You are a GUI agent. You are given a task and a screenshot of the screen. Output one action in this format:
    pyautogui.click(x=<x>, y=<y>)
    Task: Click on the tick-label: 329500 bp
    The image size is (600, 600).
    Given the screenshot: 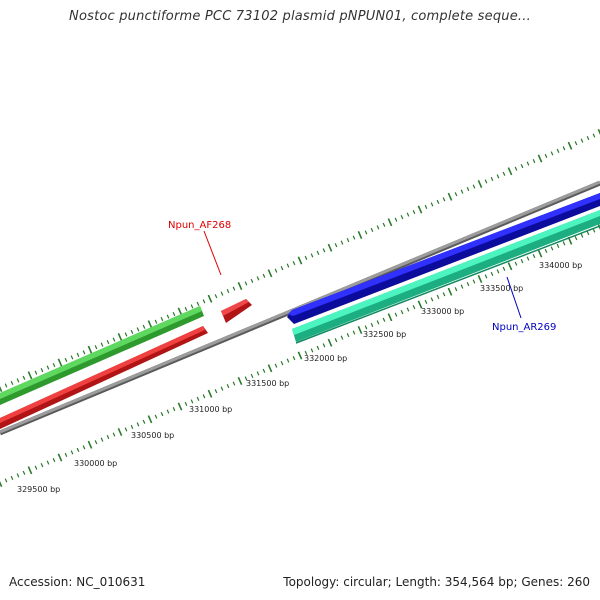 What is the action you would take?
    pyautogui.click(x=38, y=489)
    